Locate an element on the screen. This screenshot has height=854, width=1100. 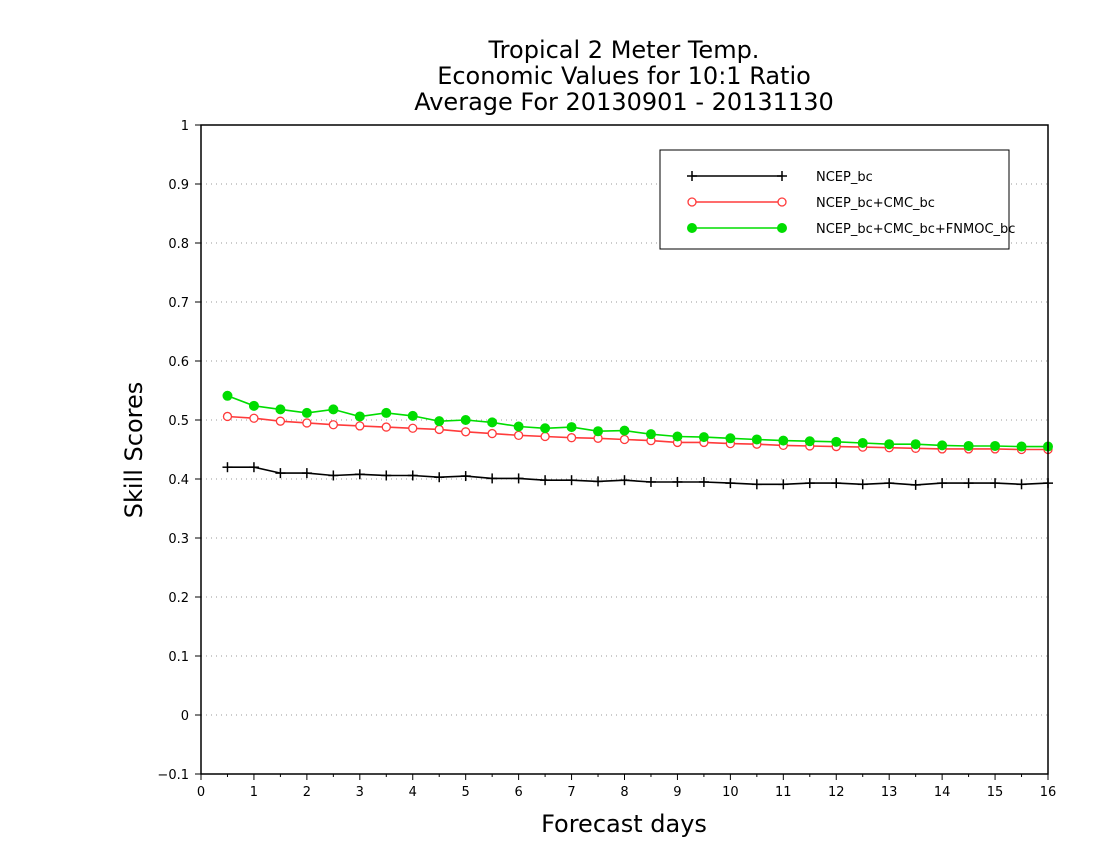
y-axis-title: Skill Scores is located at coordinates (134, 450).